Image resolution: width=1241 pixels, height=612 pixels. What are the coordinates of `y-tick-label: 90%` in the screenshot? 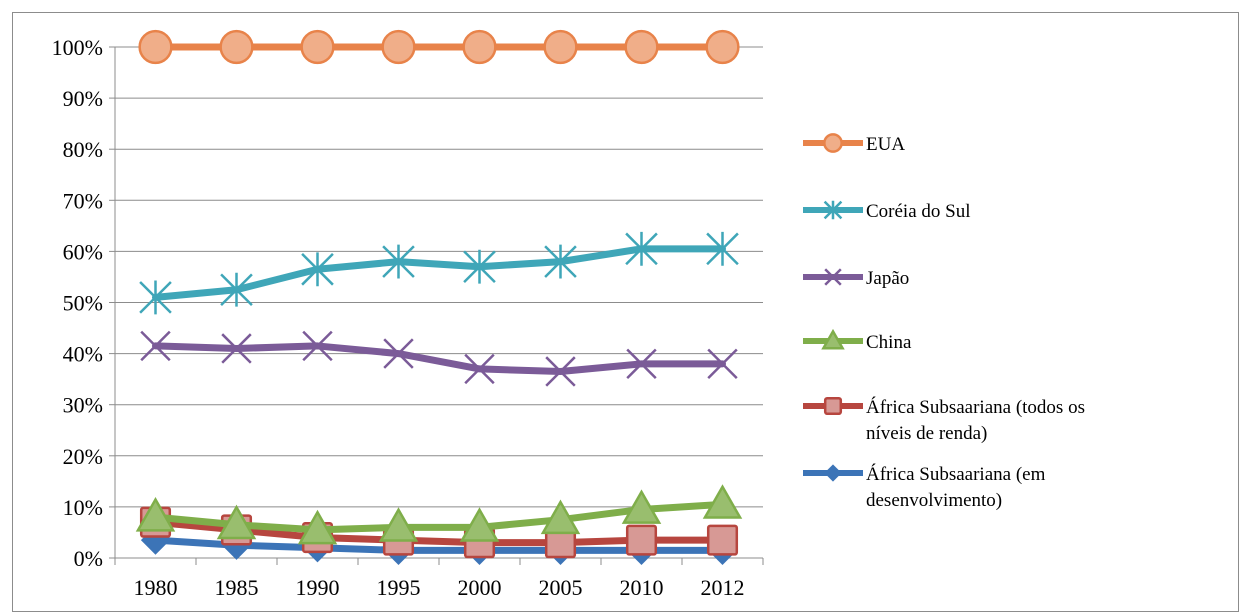 It's located at (83, 98).